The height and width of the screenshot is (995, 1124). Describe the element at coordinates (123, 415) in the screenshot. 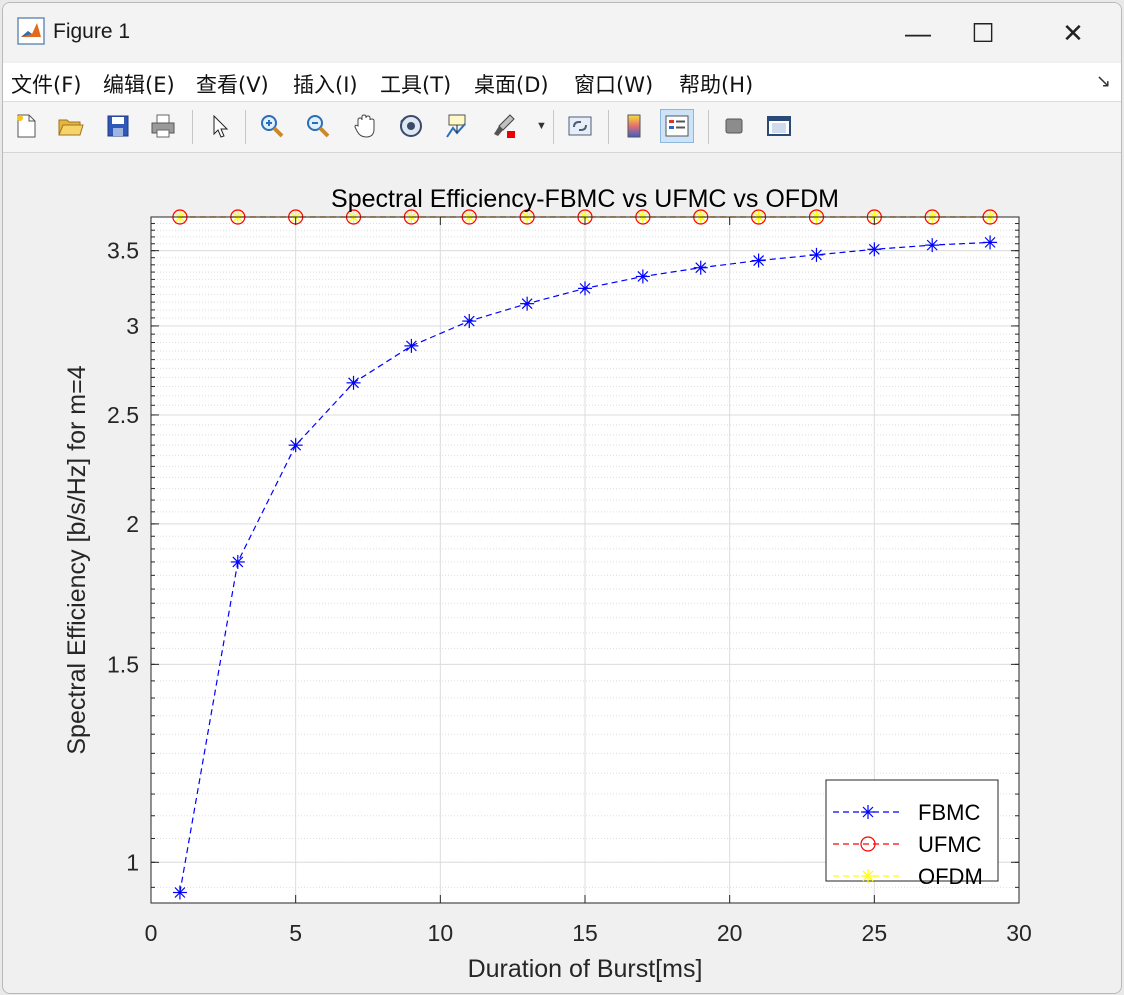

I see `y-tick-label: 2.5` at that location.